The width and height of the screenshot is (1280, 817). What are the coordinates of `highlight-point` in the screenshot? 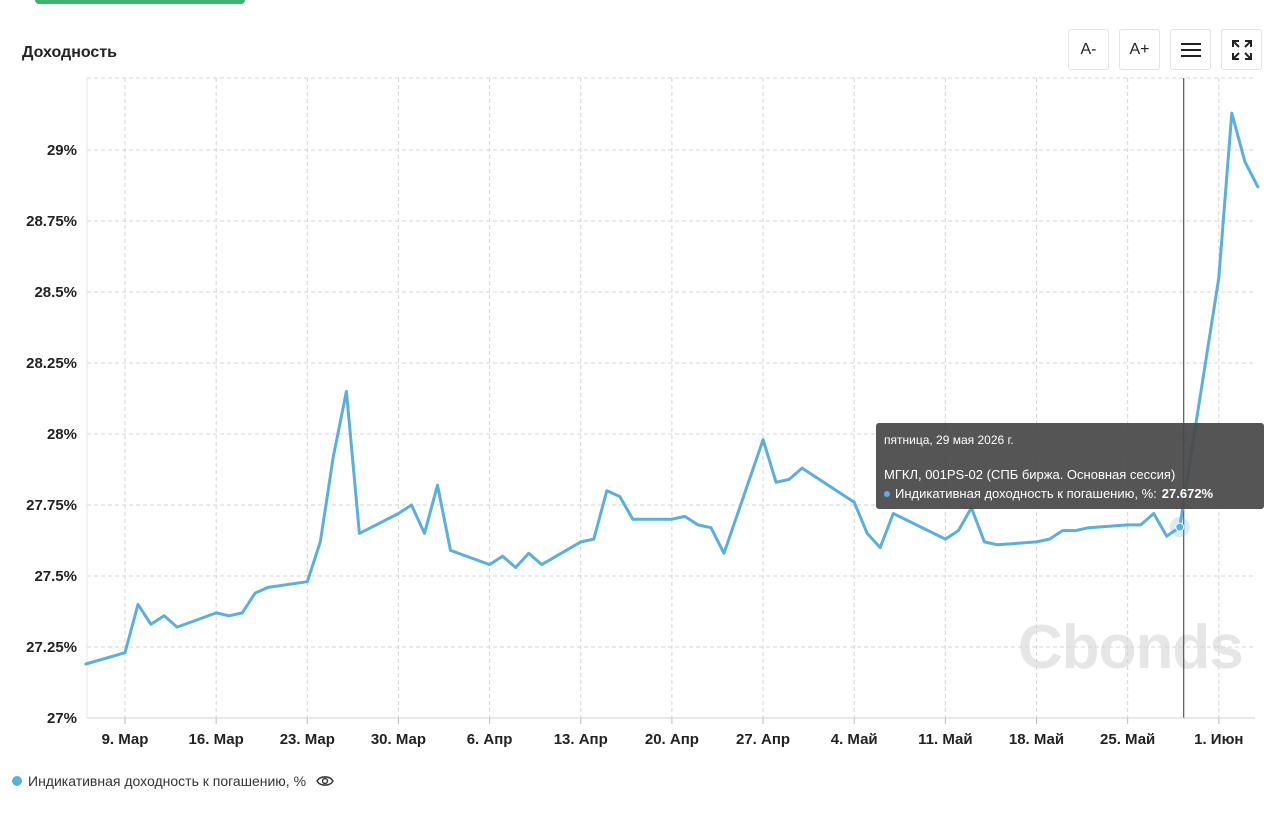 It's located at (1180, 527).